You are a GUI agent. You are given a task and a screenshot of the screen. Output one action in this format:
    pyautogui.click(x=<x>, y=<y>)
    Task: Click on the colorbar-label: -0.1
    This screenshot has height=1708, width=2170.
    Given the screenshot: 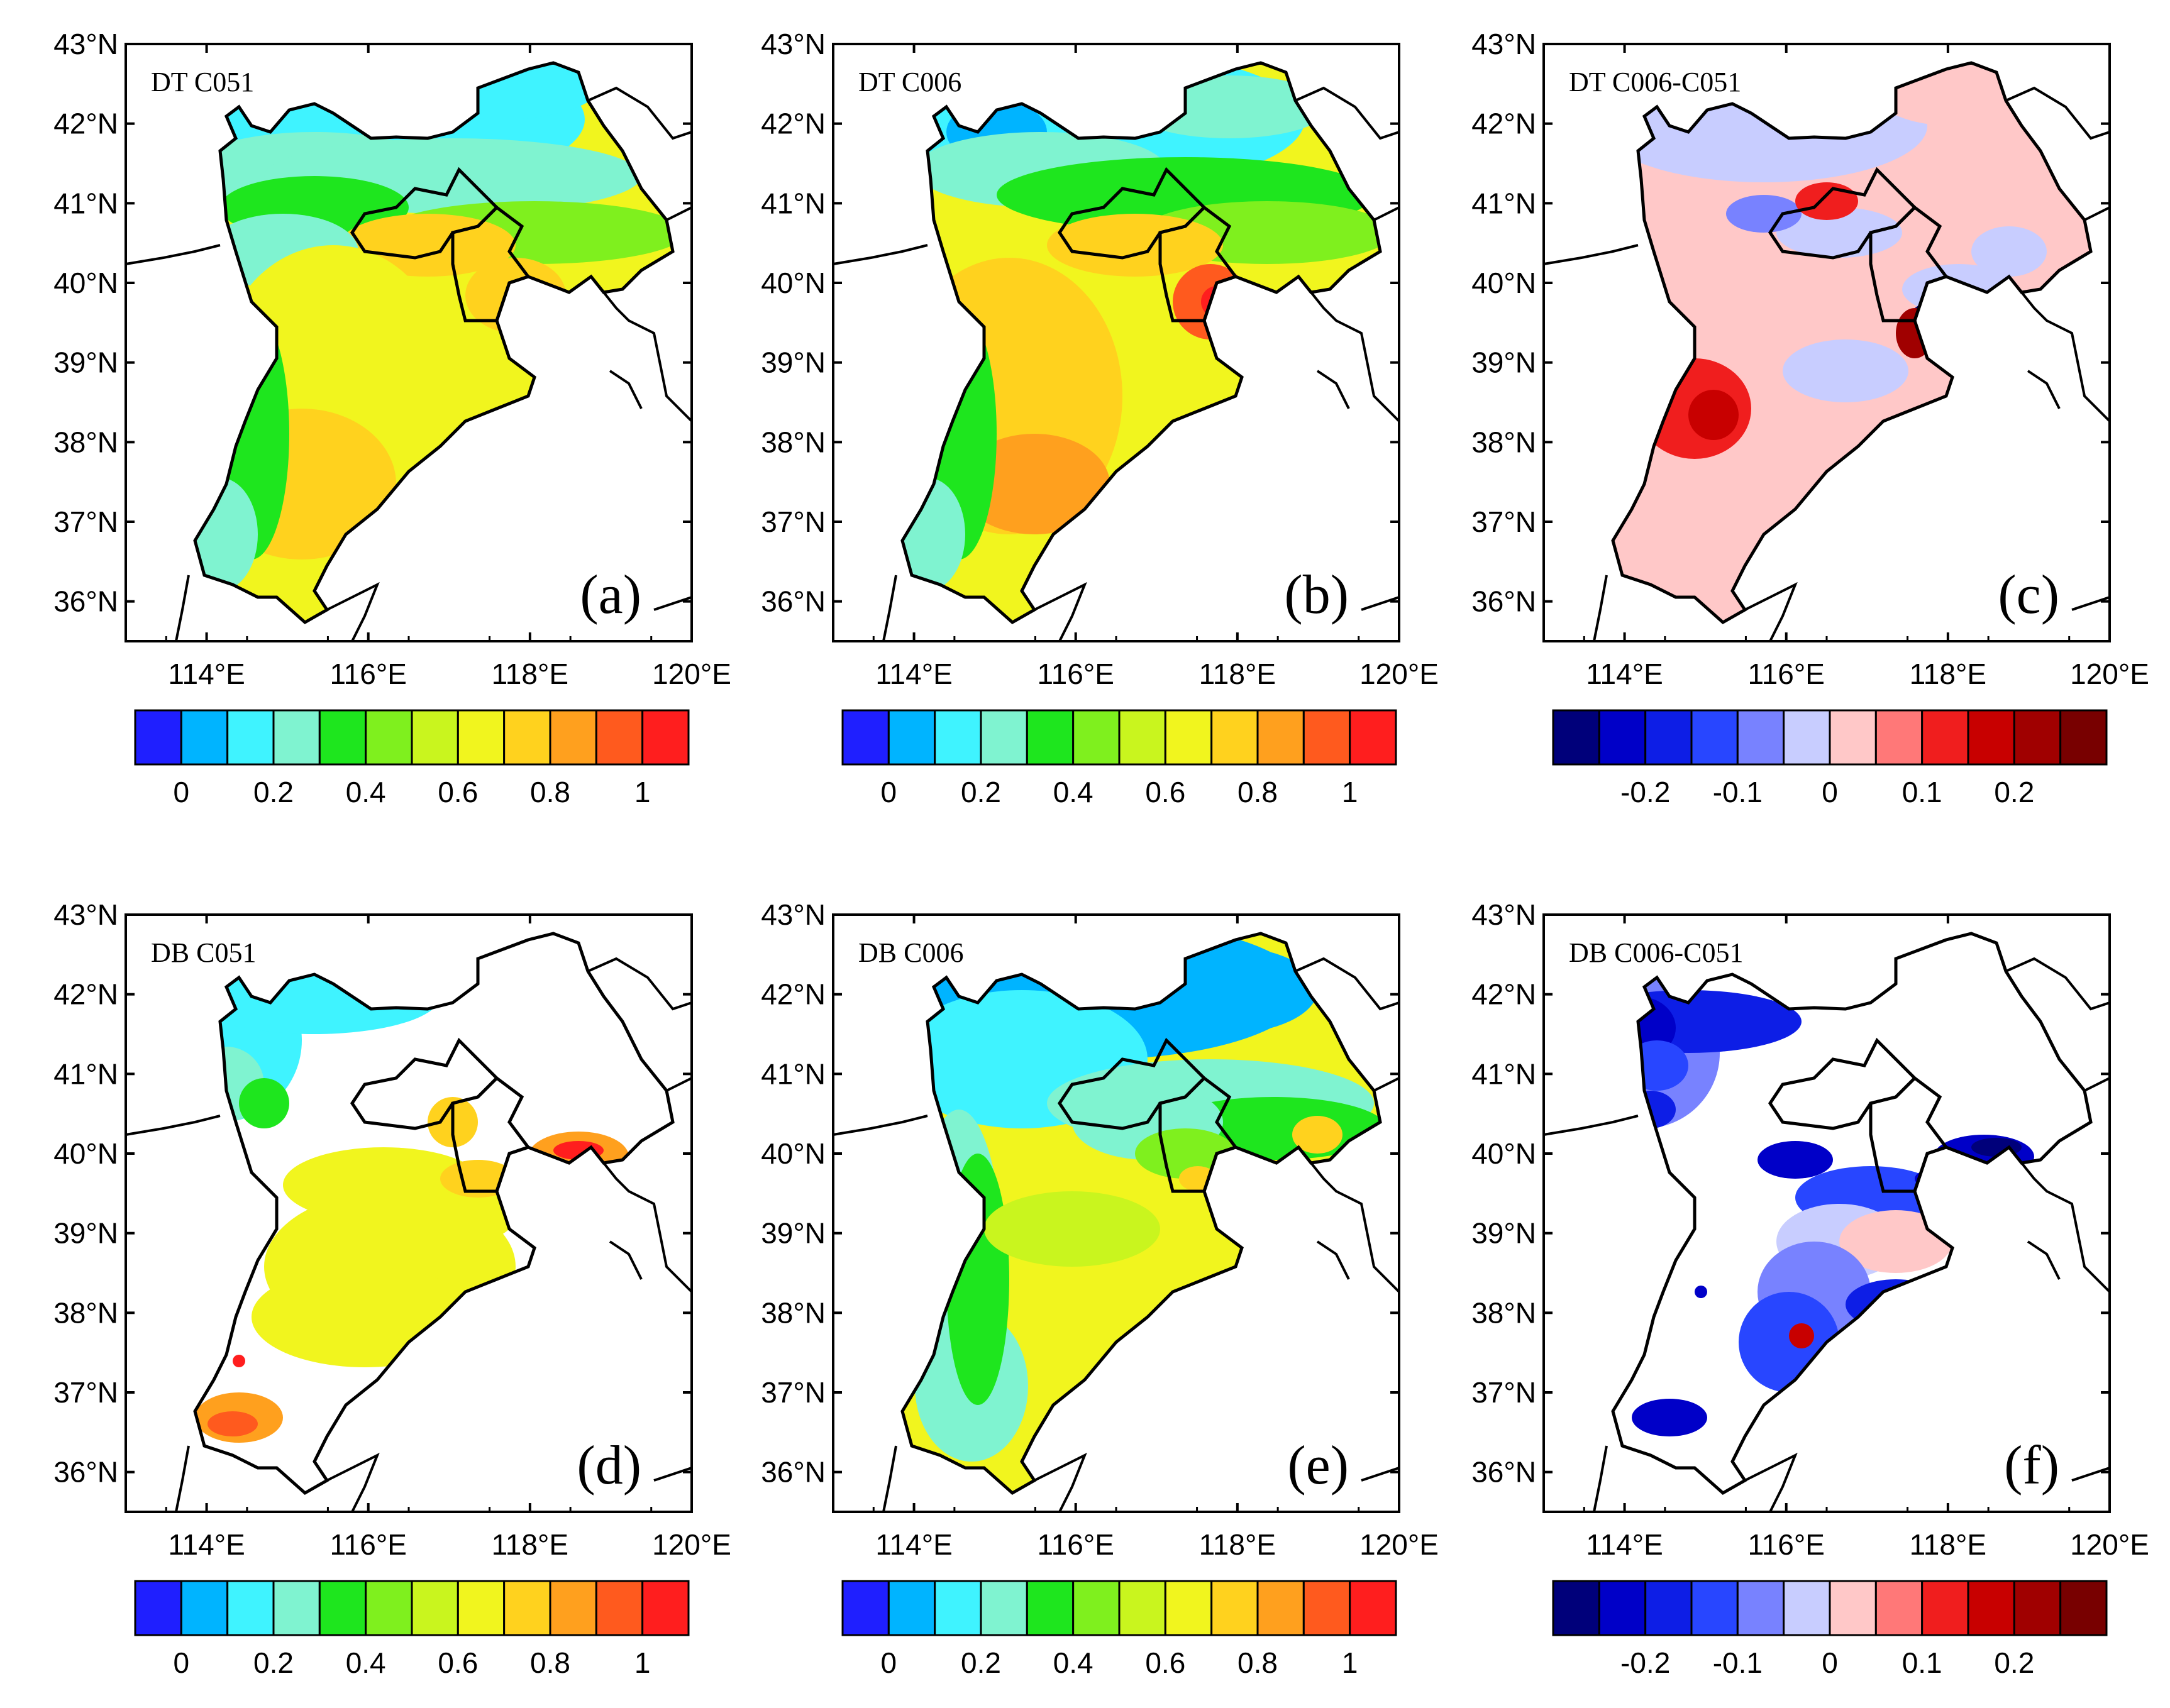 What is the action you would take?
    pyautogui.click(x=1738, y=792)
    